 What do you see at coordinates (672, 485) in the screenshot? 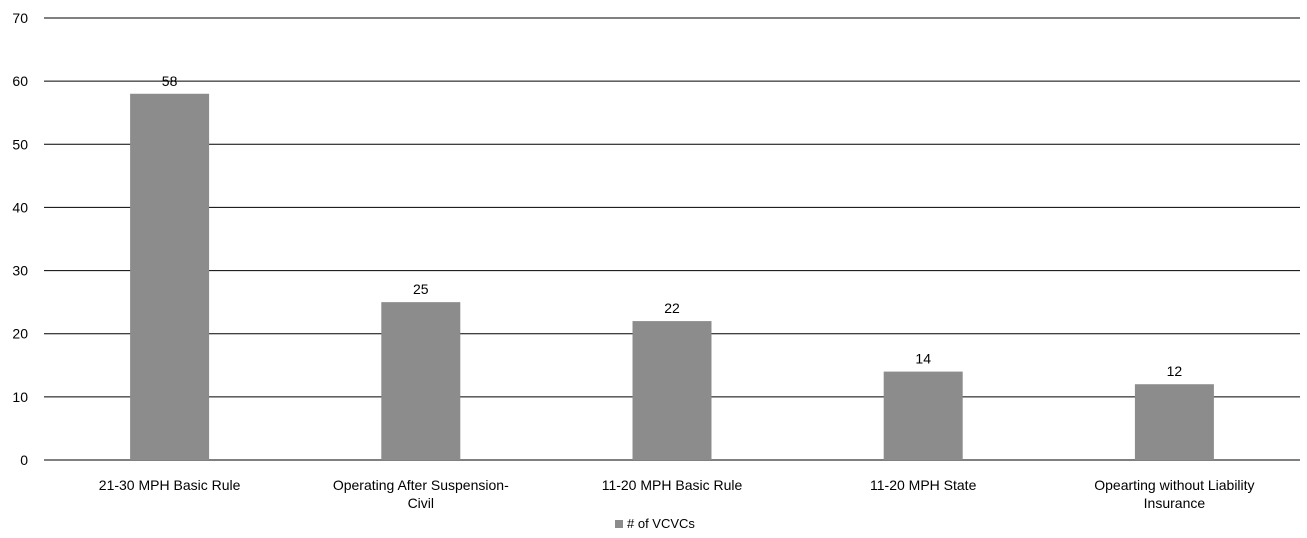
I see `x-category-label: 11-20 MPH Basic Rule` at bounding box center [672, 485].